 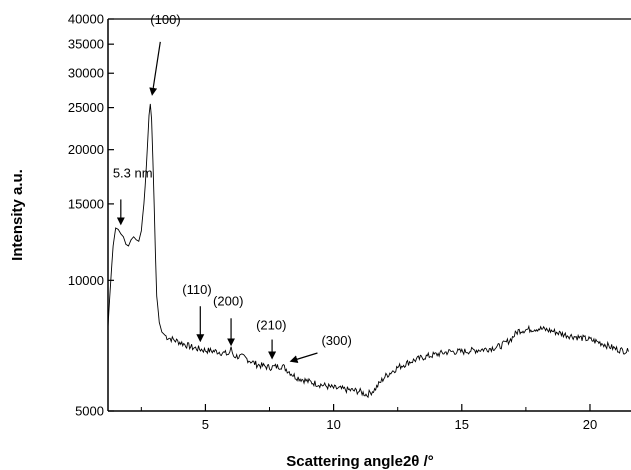 What do you see at coordinates (271, 325) in the screenshot?
I see `annotation-label: (210)` at bounding box center [271, 325].